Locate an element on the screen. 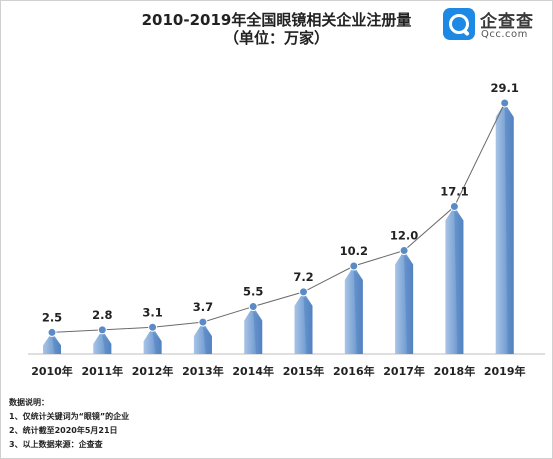 This screenshot has height=459, width=553. data-label: 5.5 is located at coordinates (253, 292).